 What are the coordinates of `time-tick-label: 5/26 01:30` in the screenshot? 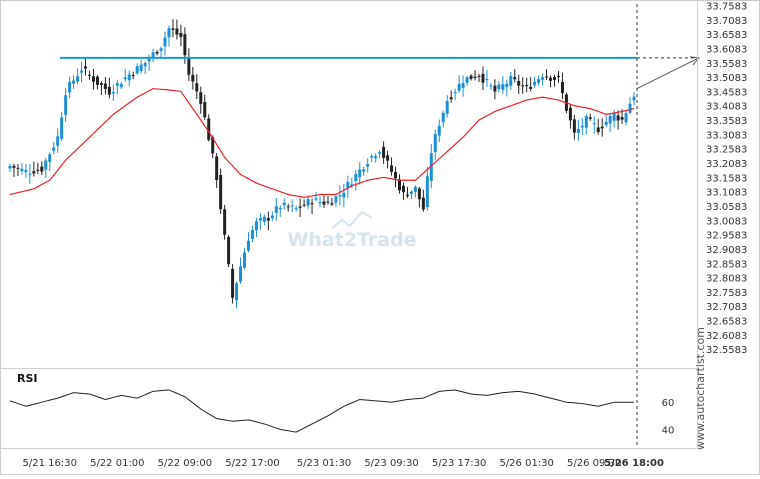 It's located at (526, 463).